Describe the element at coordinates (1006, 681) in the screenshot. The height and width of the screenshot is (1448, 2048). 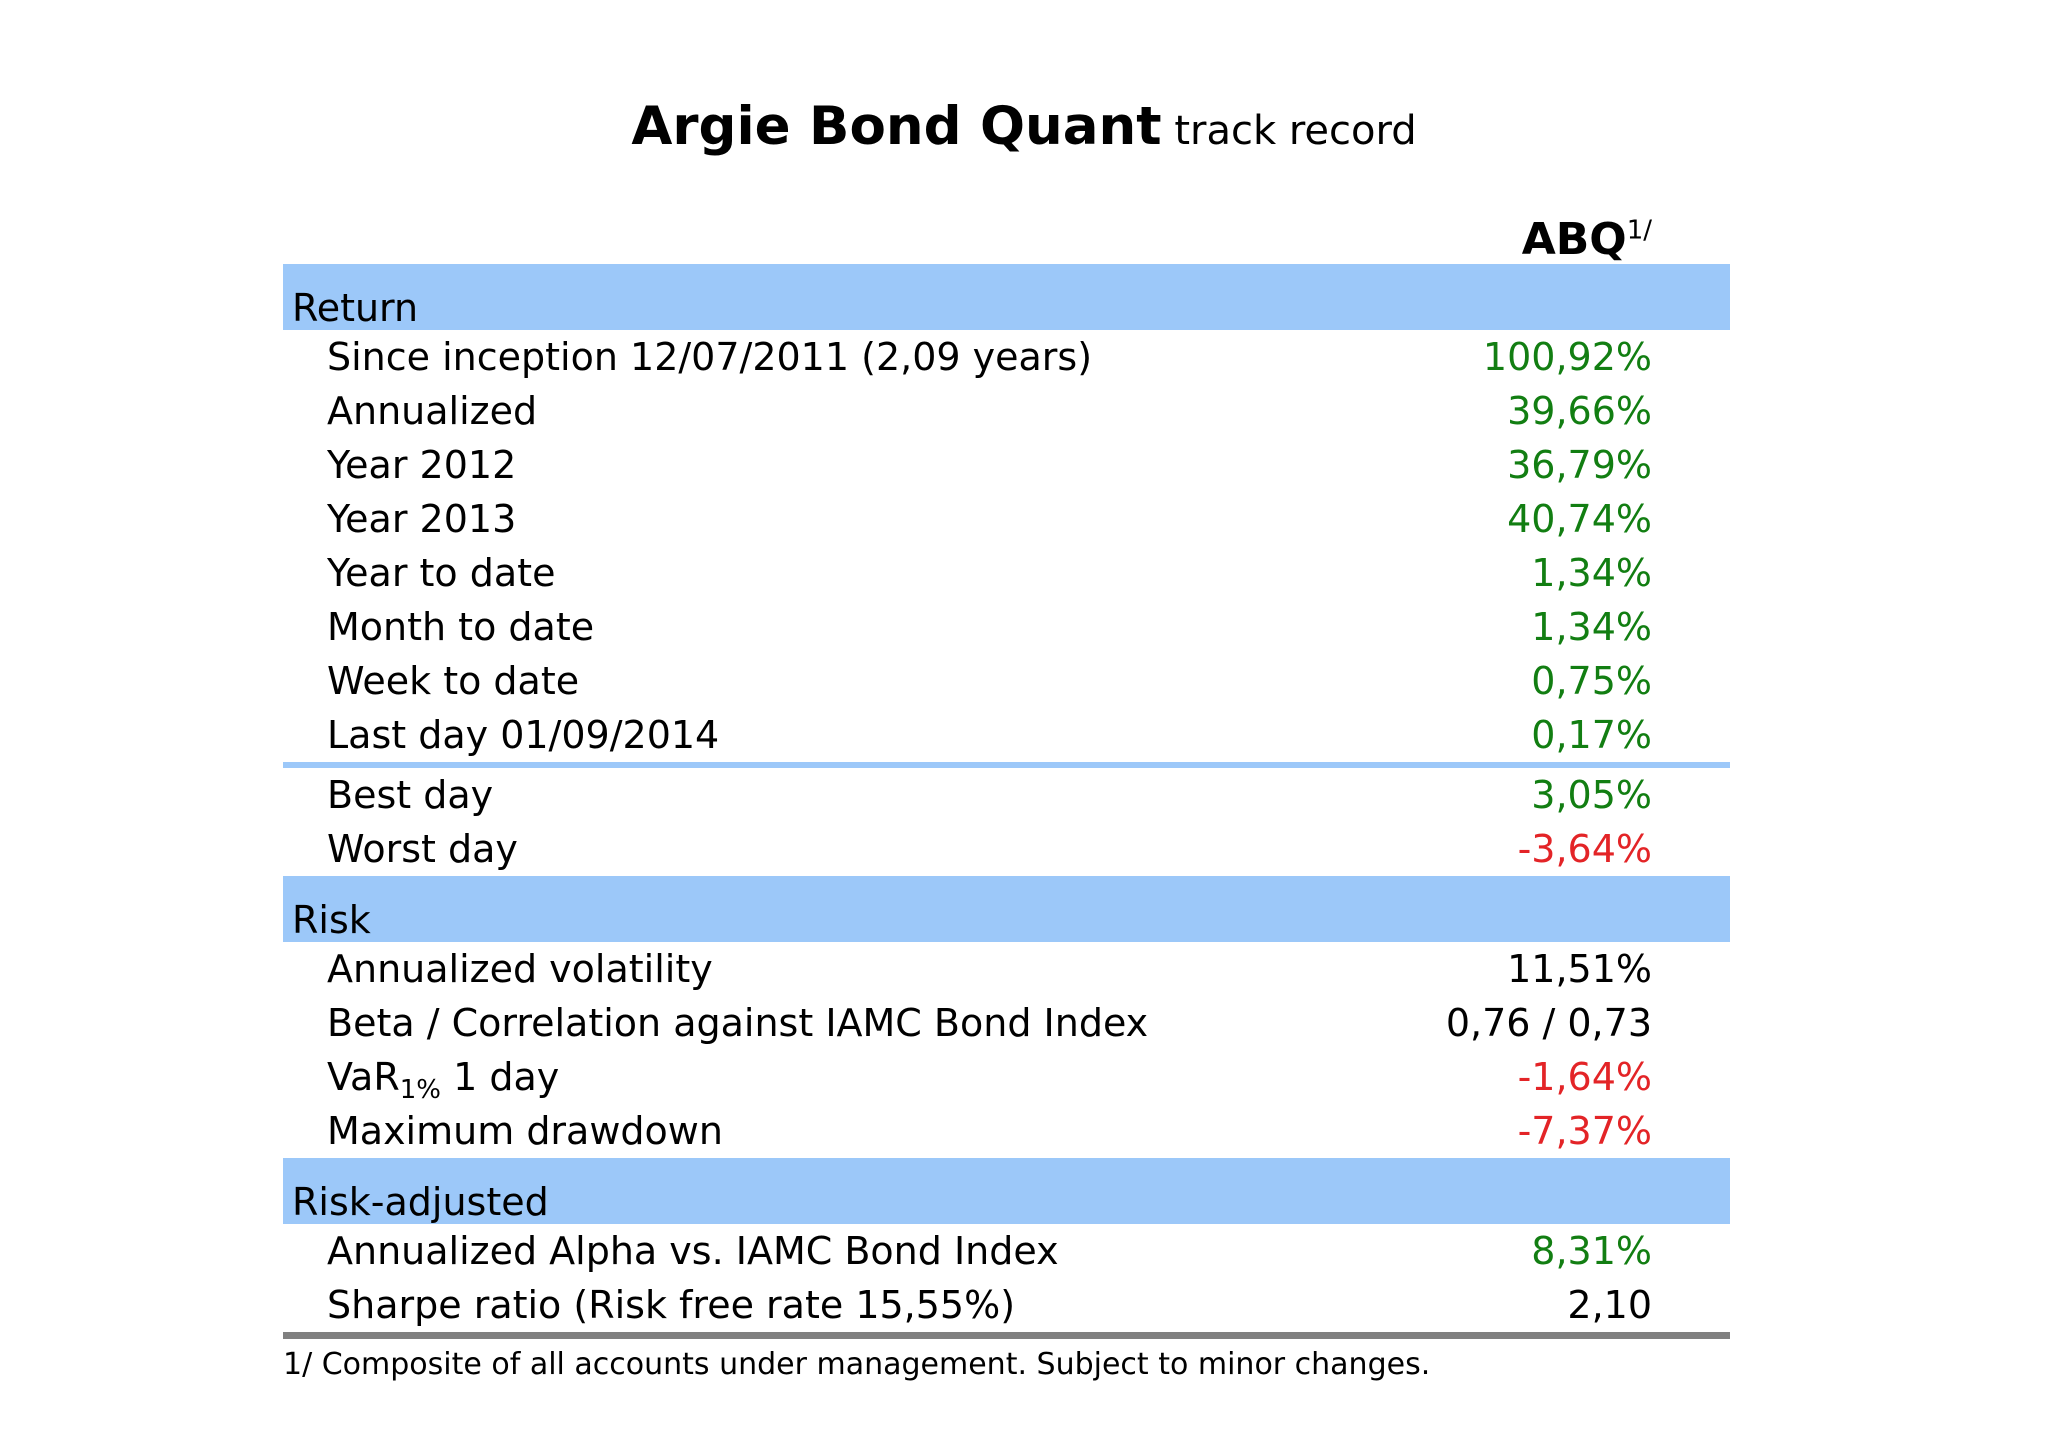
I see `table-row: Week to date 0,75%` at that location.